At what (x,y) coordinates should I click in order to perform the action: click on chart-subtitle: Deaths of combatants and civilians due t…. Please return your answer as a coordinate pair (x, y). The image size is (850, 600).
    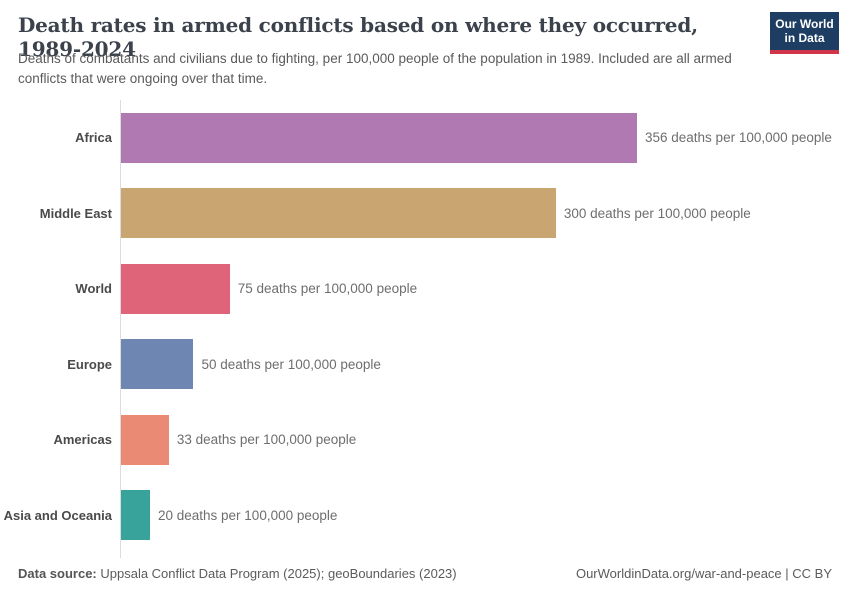
    Looking at the image, I should click on (375, 68).